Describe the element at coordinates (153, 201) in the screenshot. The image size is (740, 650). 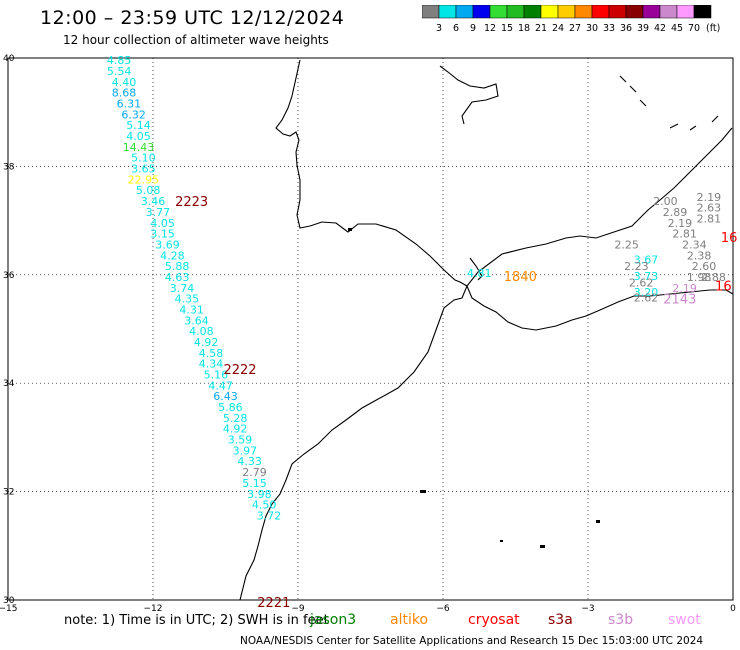
I see `wave-height-value: 3.46` at that location.